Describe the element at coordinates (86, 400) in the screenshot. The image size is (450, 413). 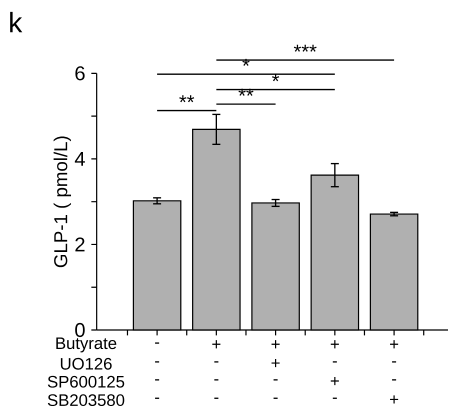
I see `text: SB203580` at that location.